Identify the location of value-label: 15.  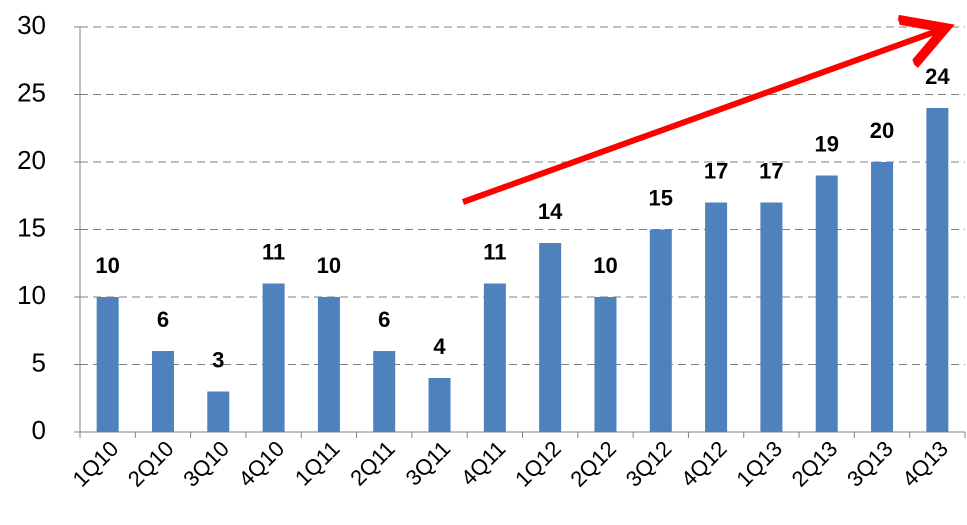
(661, 197).